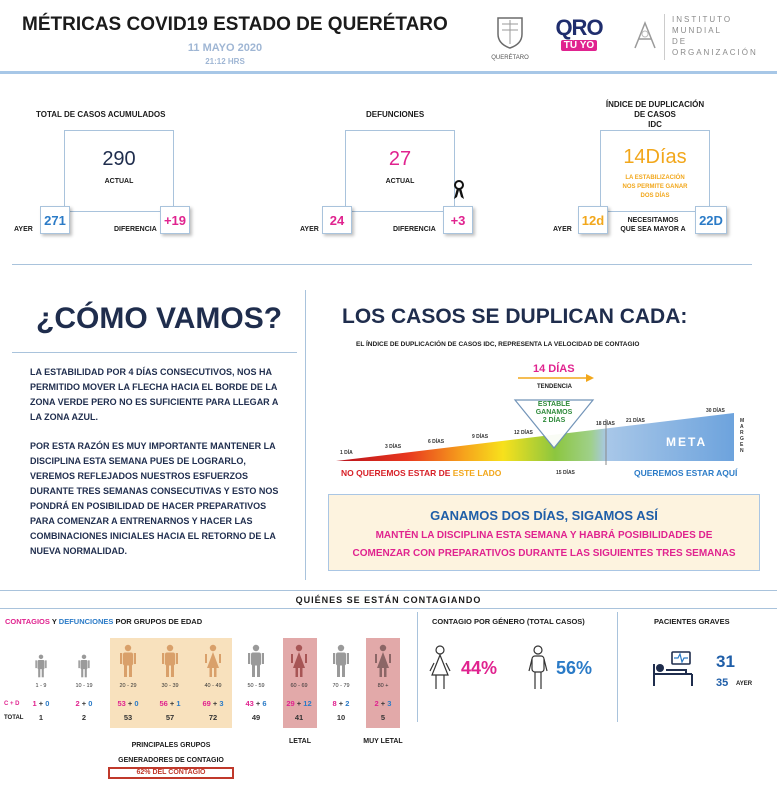  Describe the element at coordinates (376, 703) in the screenshot. I see `age-group-contagios: 2` at that location.